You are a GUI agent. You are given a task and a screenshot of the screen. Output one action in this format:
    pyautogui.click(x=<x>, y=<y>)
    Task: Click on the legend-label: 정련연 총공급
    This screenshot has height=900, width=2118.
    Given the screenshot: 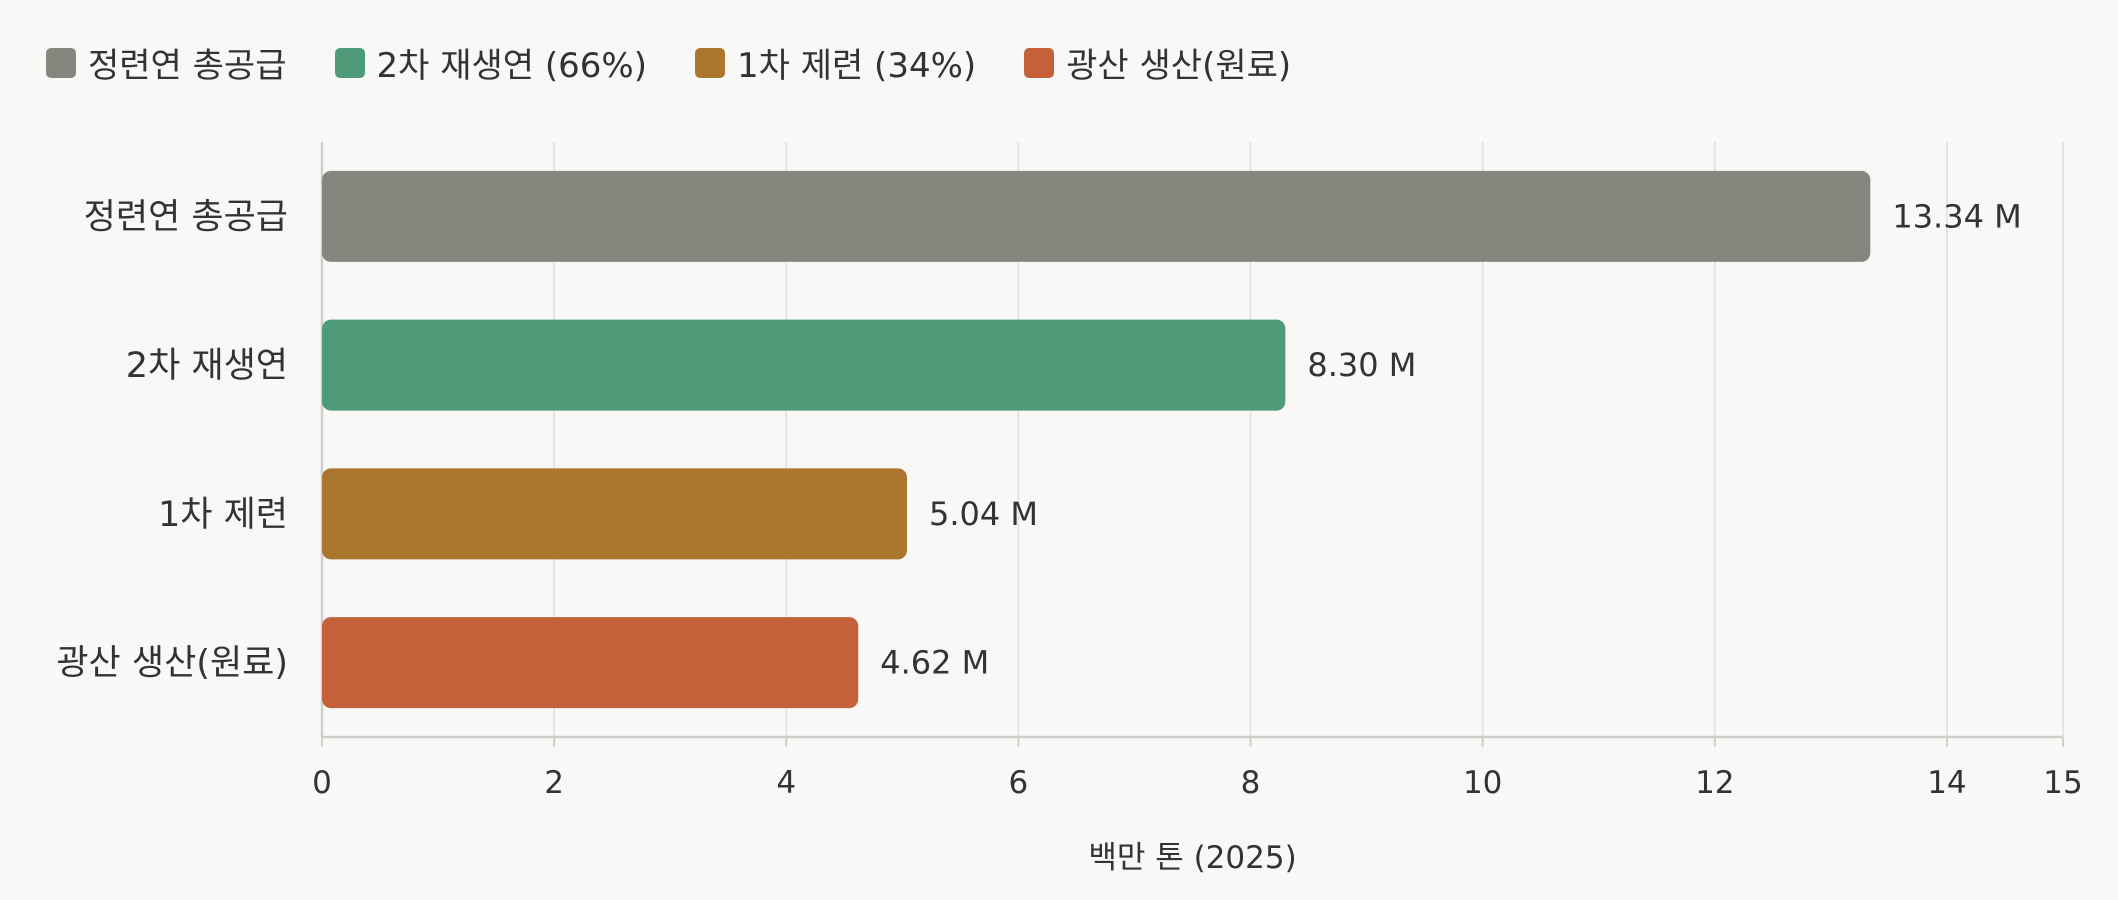 What is the action you would take?
    pyautogui.click(x=187, y=66)
    